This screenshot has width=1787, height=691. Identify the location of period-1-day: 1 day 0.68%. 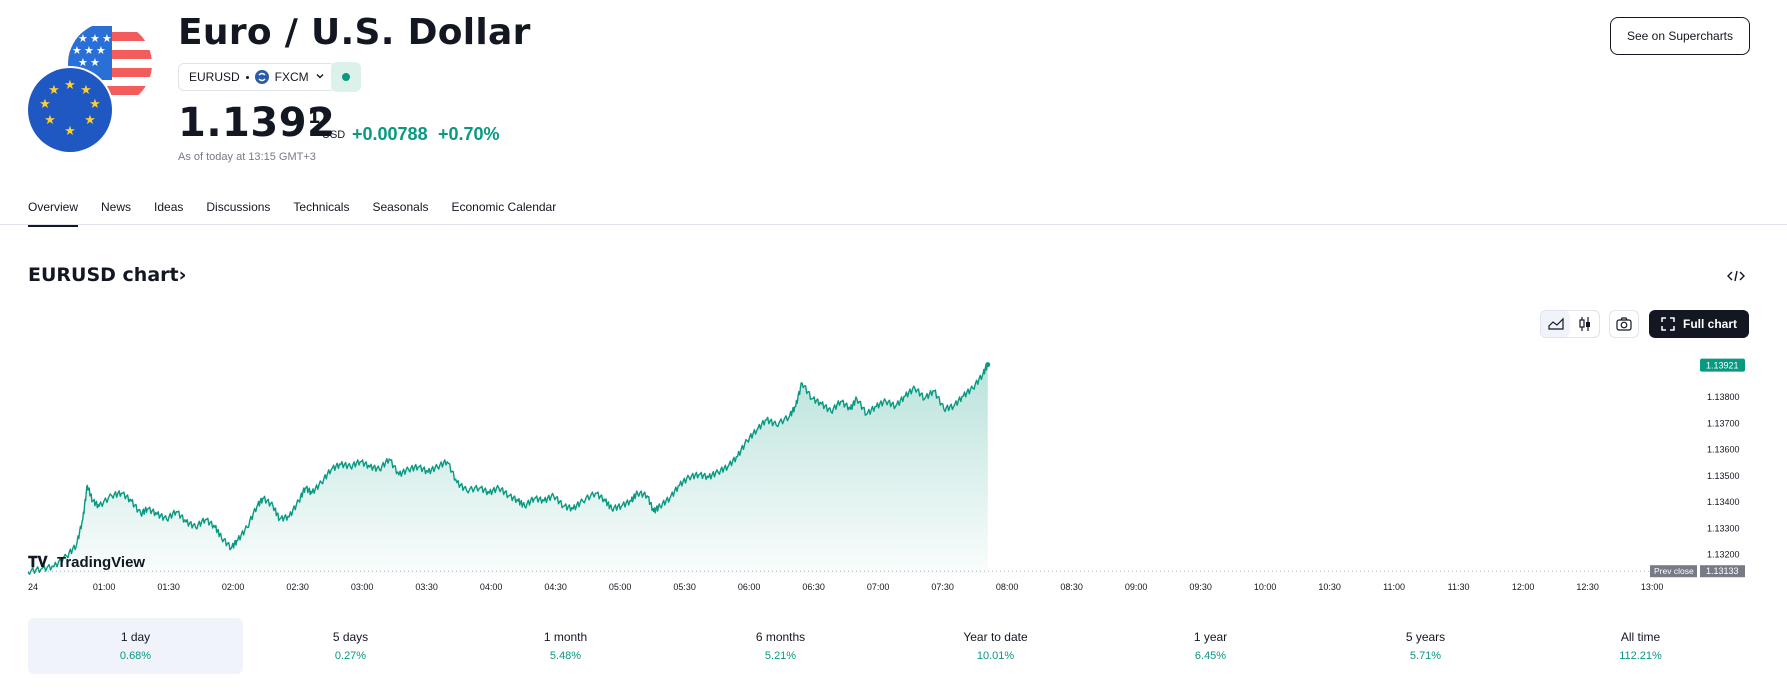
(135, 646).